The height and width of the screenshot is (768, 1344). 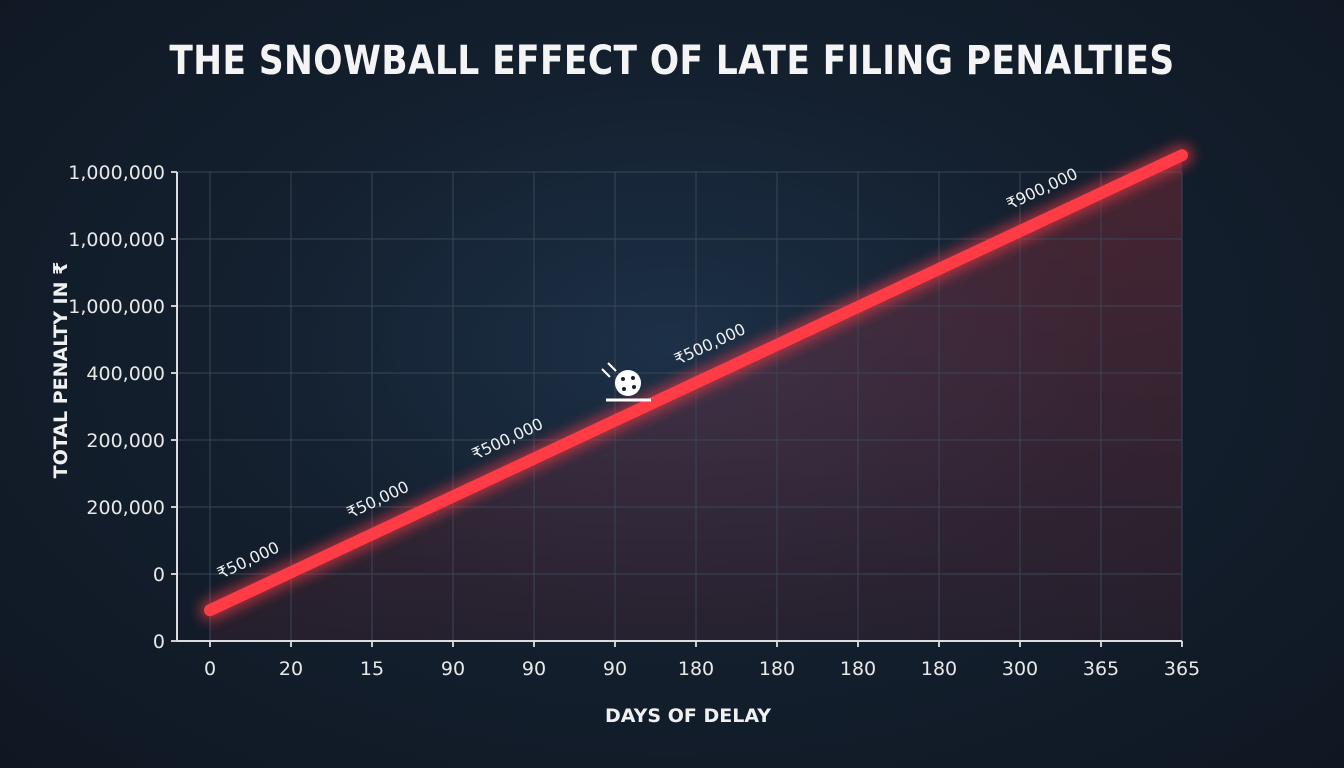 I want to click on snowball-icon, so click(x=626, y=382).